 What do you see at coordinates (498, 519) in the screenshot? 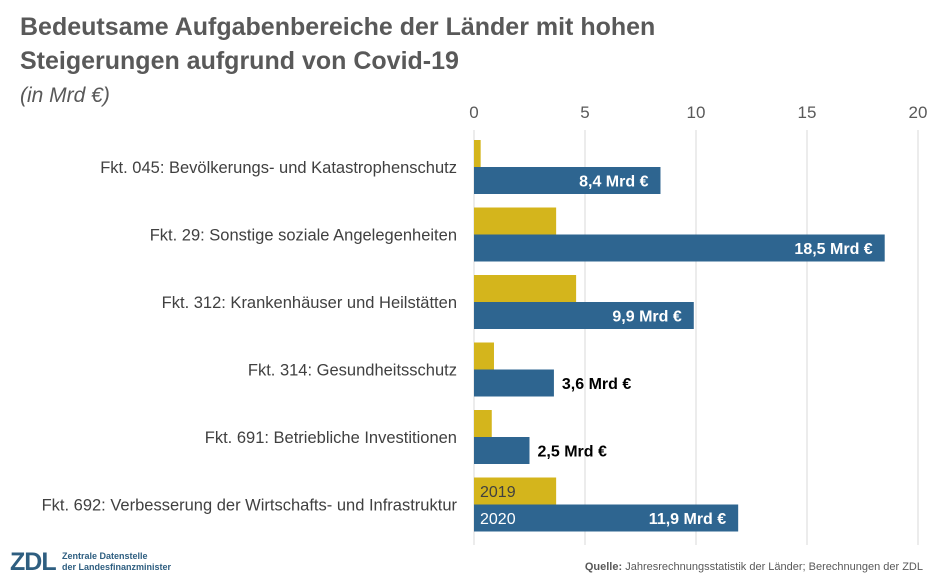
I see `series-name-2020: 2020` at bounding box center [498, 519].